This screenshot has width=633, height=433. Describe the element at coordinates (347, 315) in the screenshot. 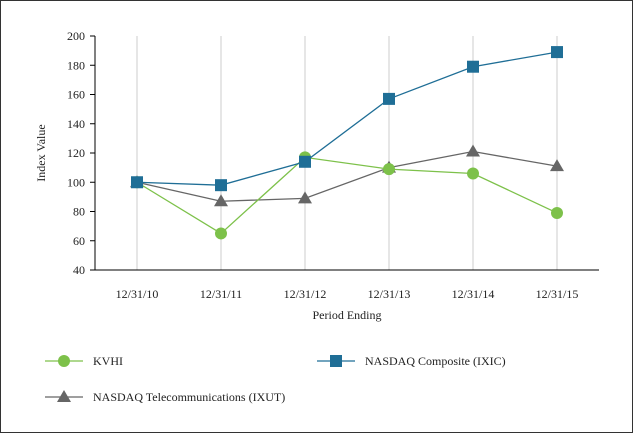

I see `x-axis-label: Period Ending` at that location.